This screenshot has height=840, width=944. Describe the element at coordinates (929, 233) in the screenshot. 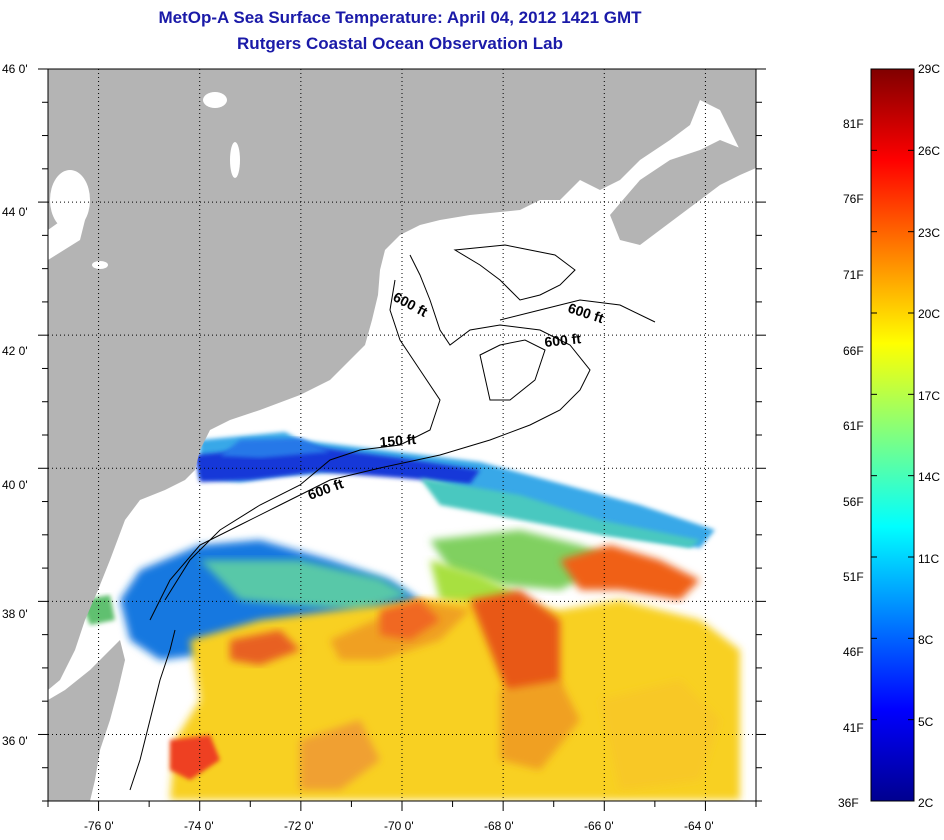

I see `cbar-c-23: 23C` at that location.